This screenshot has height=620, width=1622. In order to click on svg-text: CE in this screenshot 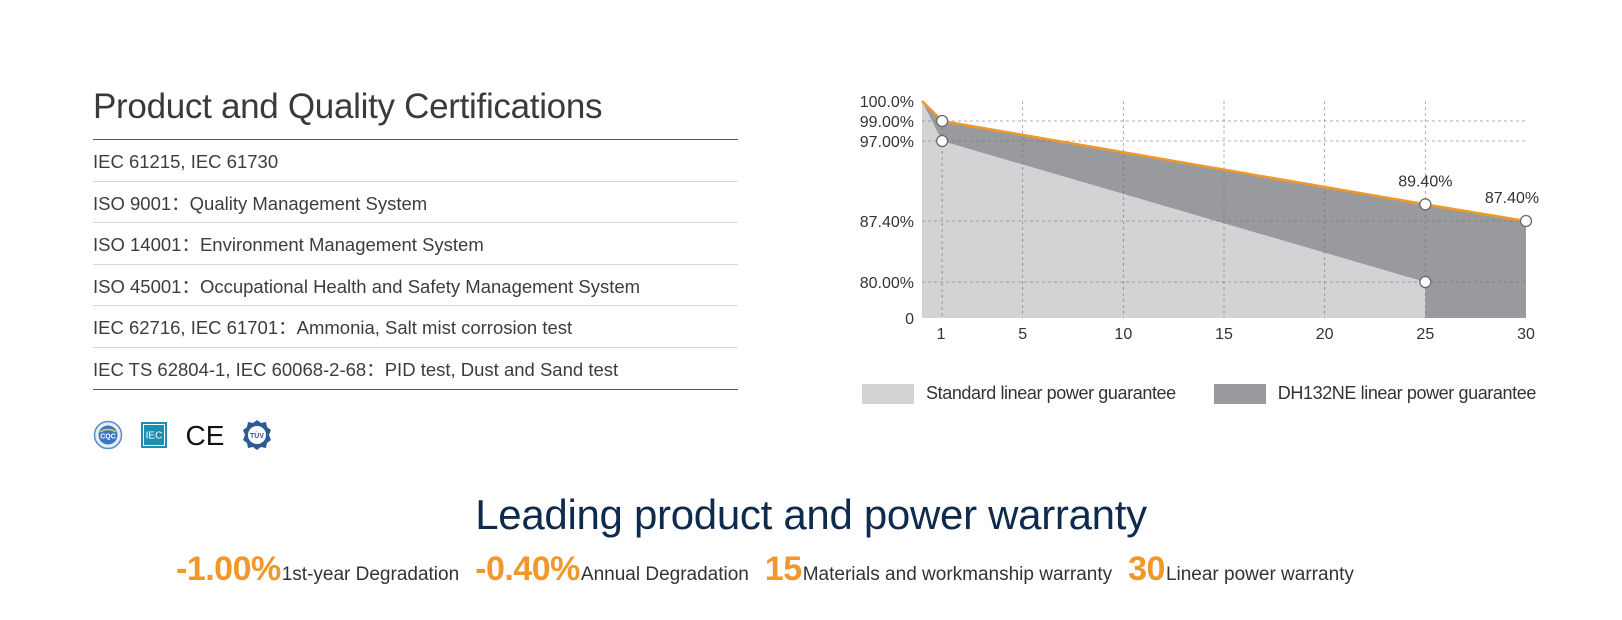, I will do `click(205, 435)`.